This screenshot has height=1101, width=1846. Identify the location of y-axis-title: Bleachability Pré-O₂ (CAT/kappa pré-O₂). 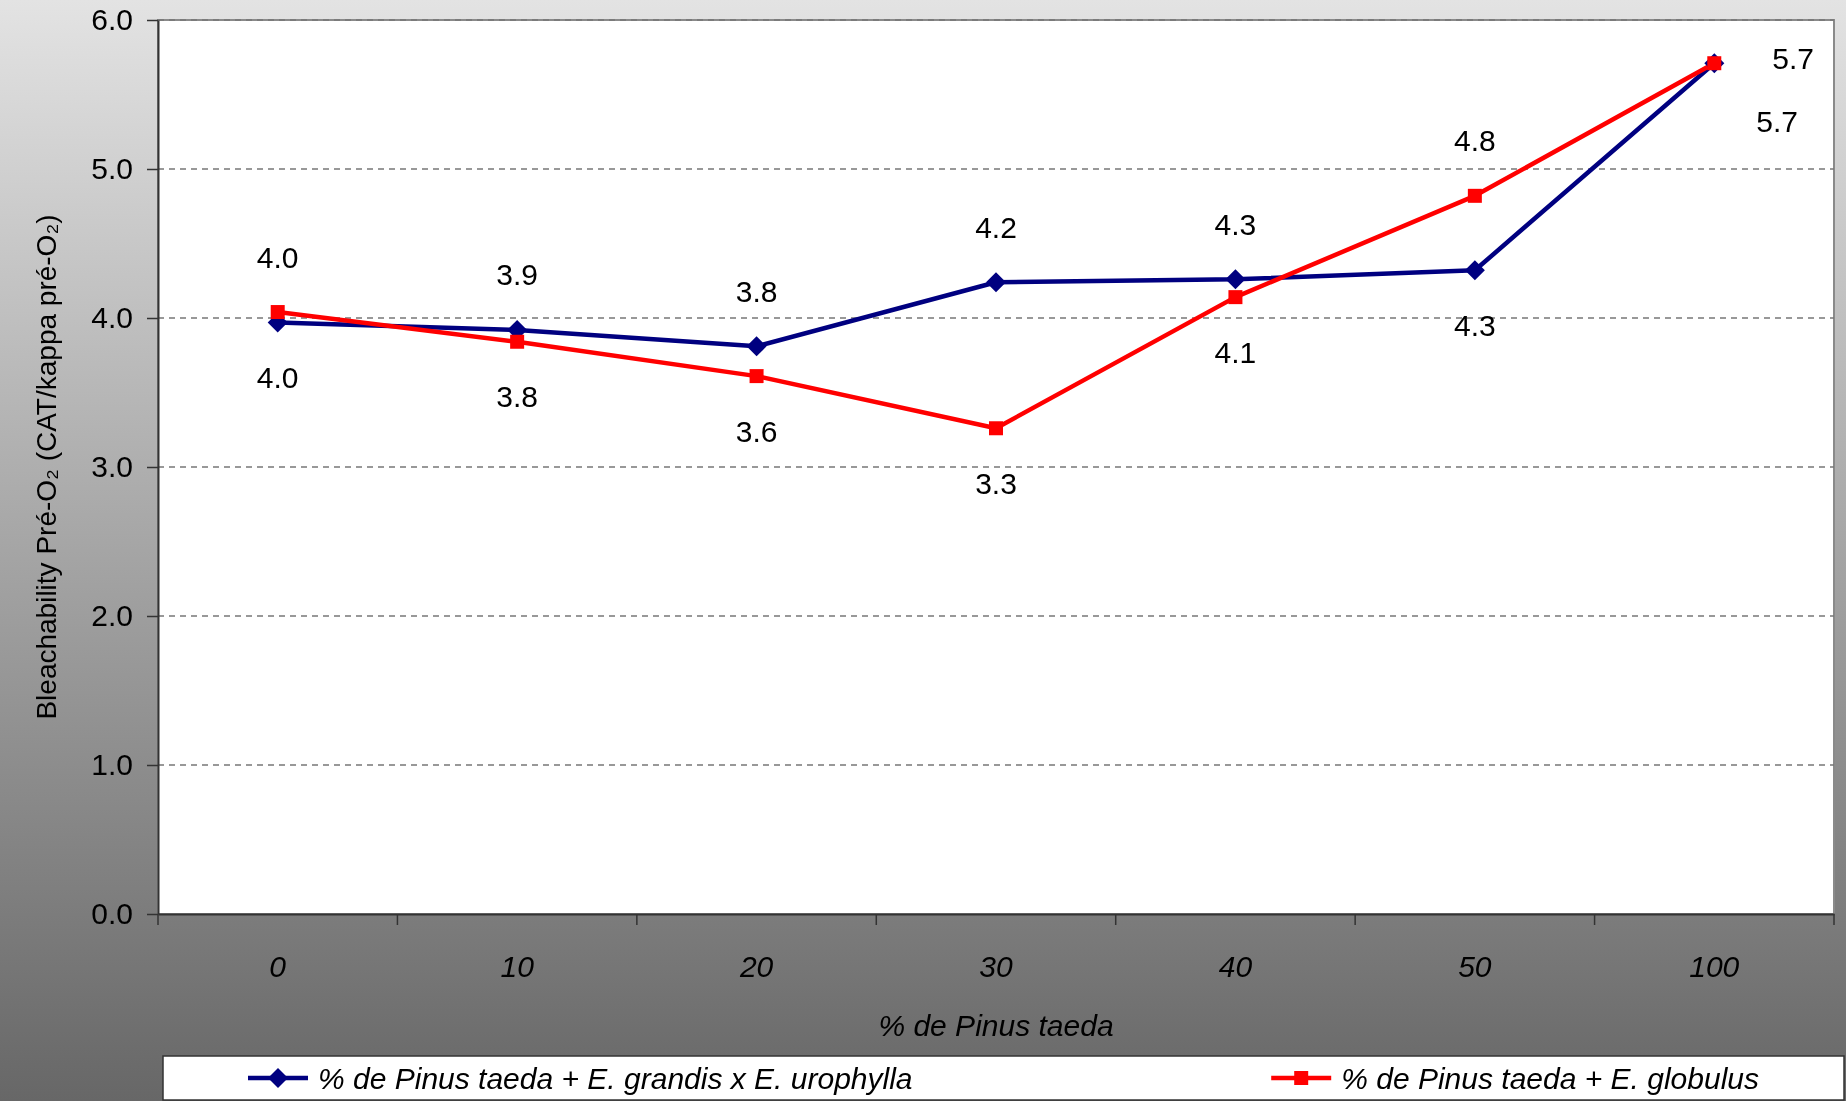
(46, 467).